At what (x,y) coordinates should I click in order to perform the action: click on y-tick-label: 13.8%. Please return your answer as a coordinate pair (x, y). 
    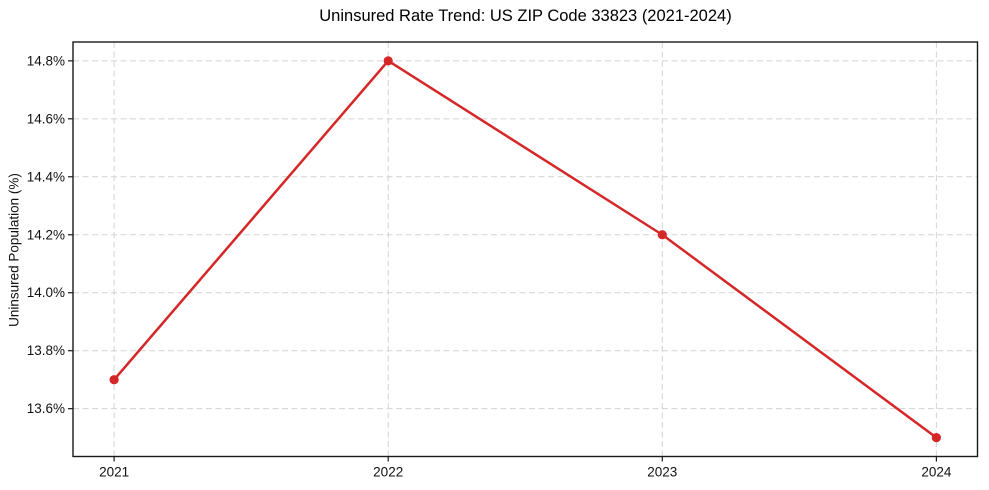
    Looking at the image, I should click on (46, 350).